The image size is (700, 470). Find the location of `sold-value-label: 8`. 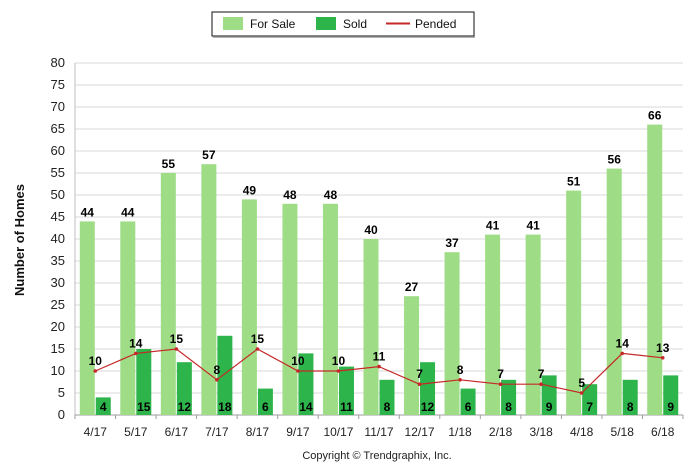

sold-value-label: 8 is located at coordinates (508, 407).